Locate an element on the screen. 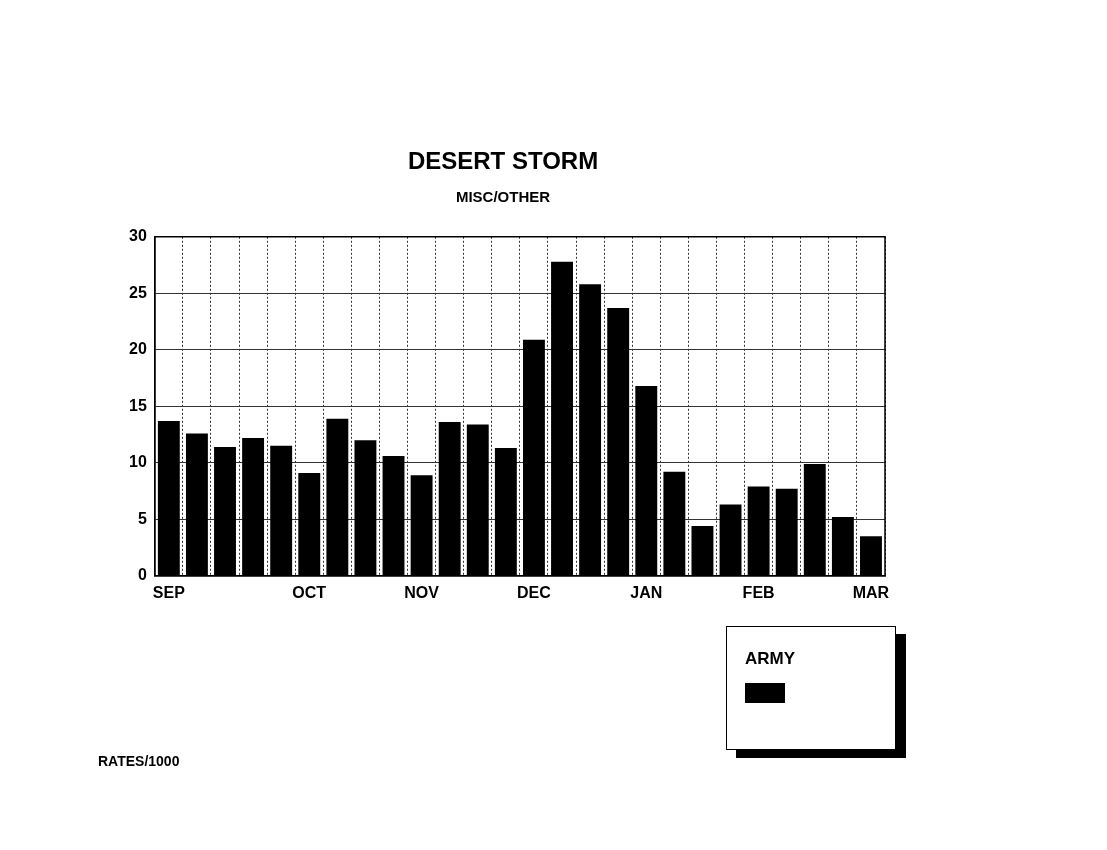 This screenshot has width=1107, height=850. y-tick-label: 5 is located at coordinates (142, 518).